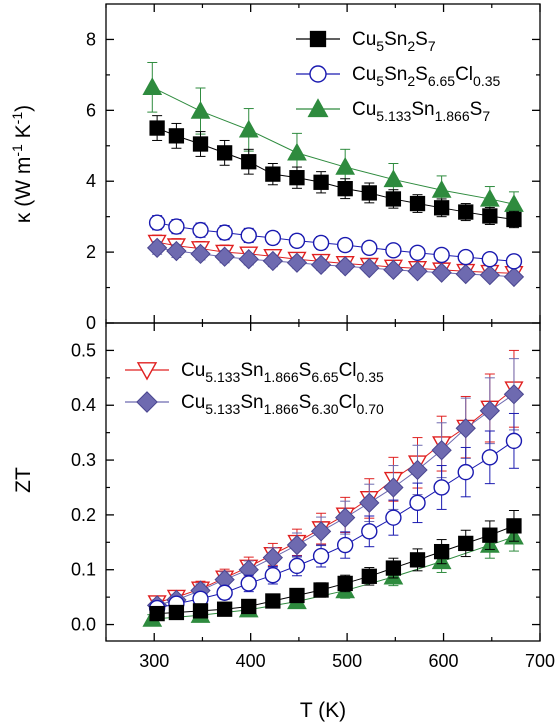 This screenshot has width=556, height=728. Describe the element at coordinates (91, 323) in the screenshot. I see `y-tick-label: 0` at that location.